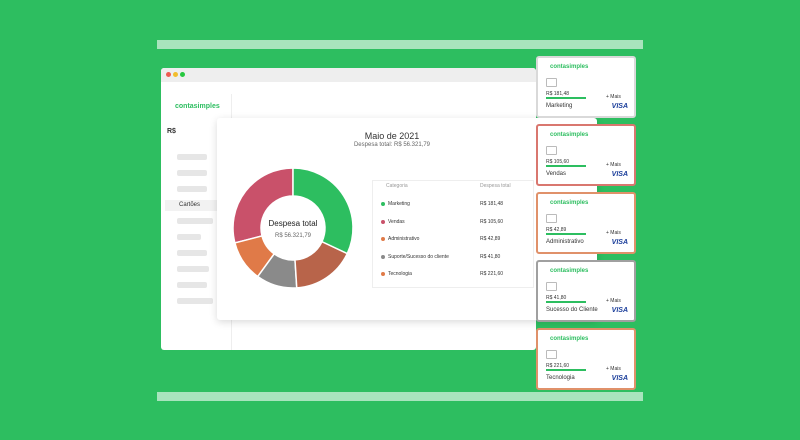 This screenshot has width=800, height=440. Describe the element at coordinates (197, 106) in the screenshot. I see `logo: contasimples` at that location.